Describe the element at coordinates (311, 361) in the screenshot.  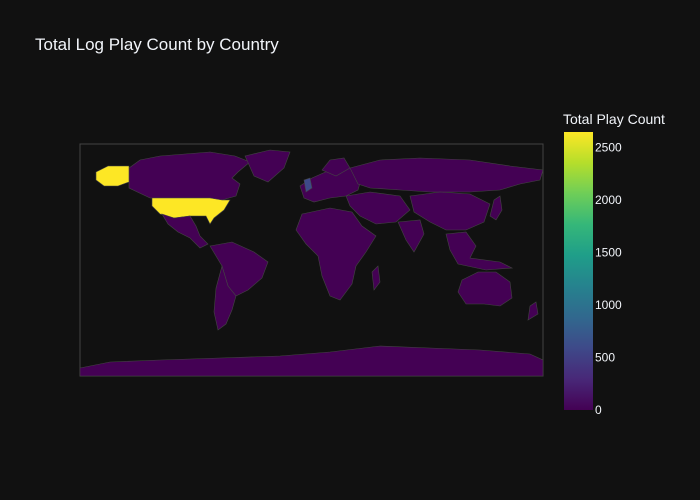
I see `country-antarctica` at that location.